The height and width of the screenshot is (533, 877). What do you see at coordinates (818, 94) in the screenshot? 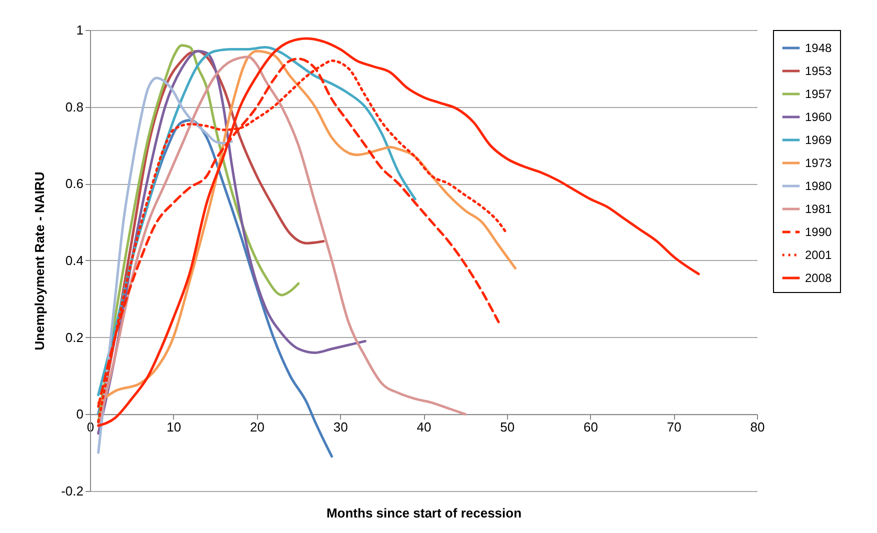
I see `legend-label: 1957` at bounding box center [818, 94].